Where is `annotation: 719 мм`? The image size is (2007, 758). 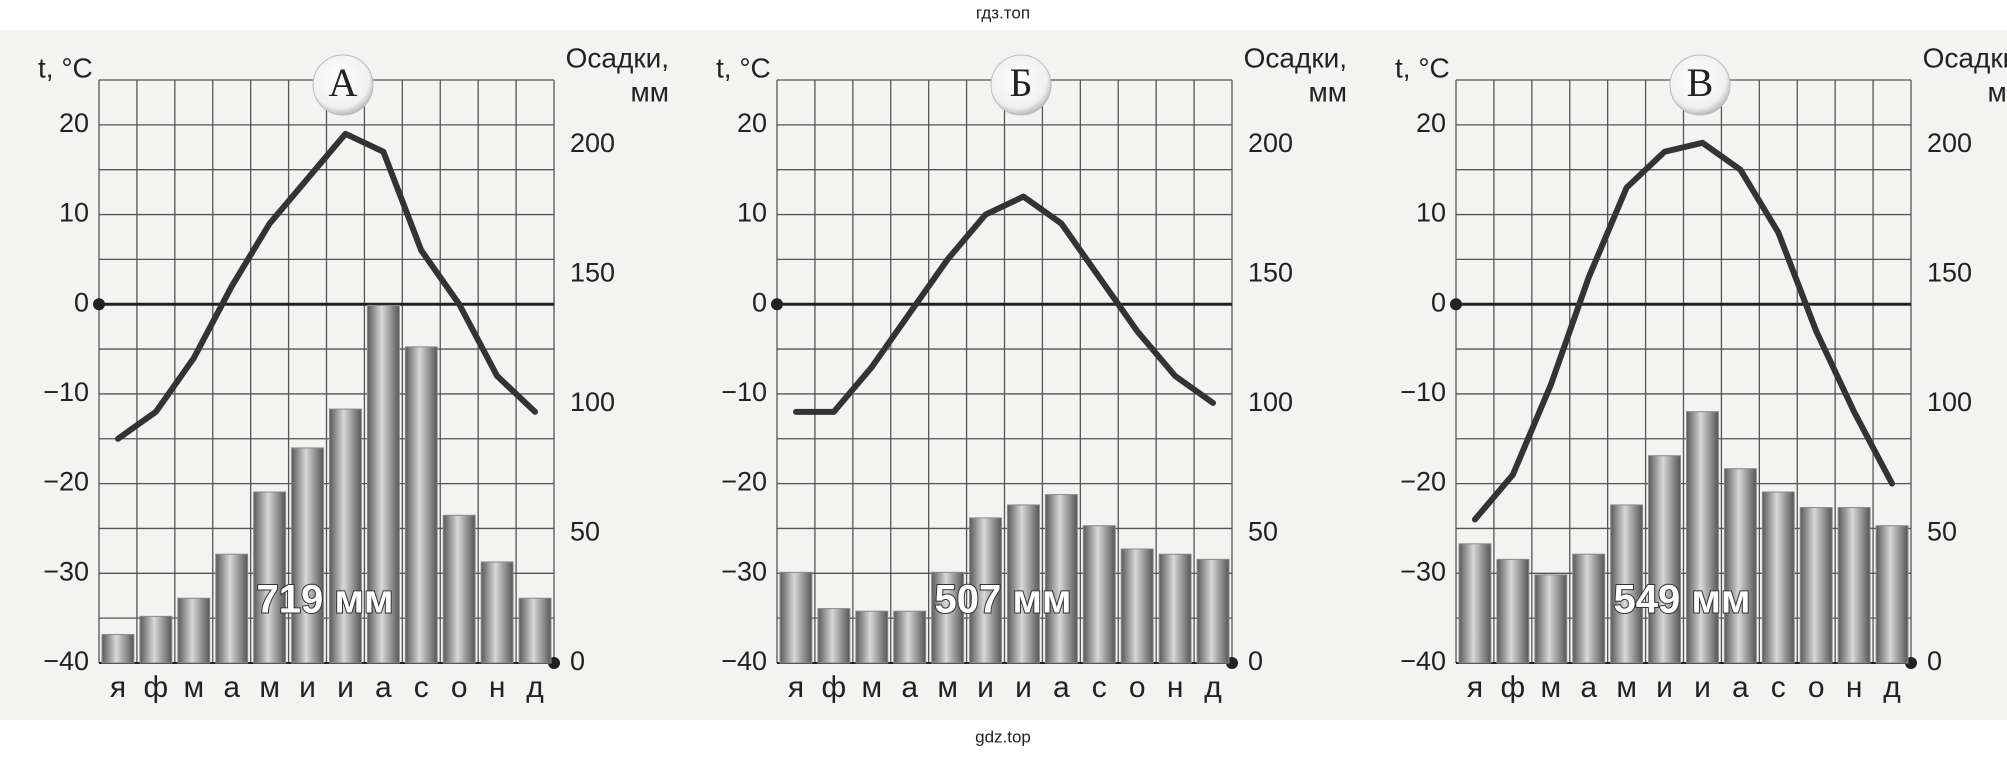
annotation: 719 мм is located at coordinates (324, 600).